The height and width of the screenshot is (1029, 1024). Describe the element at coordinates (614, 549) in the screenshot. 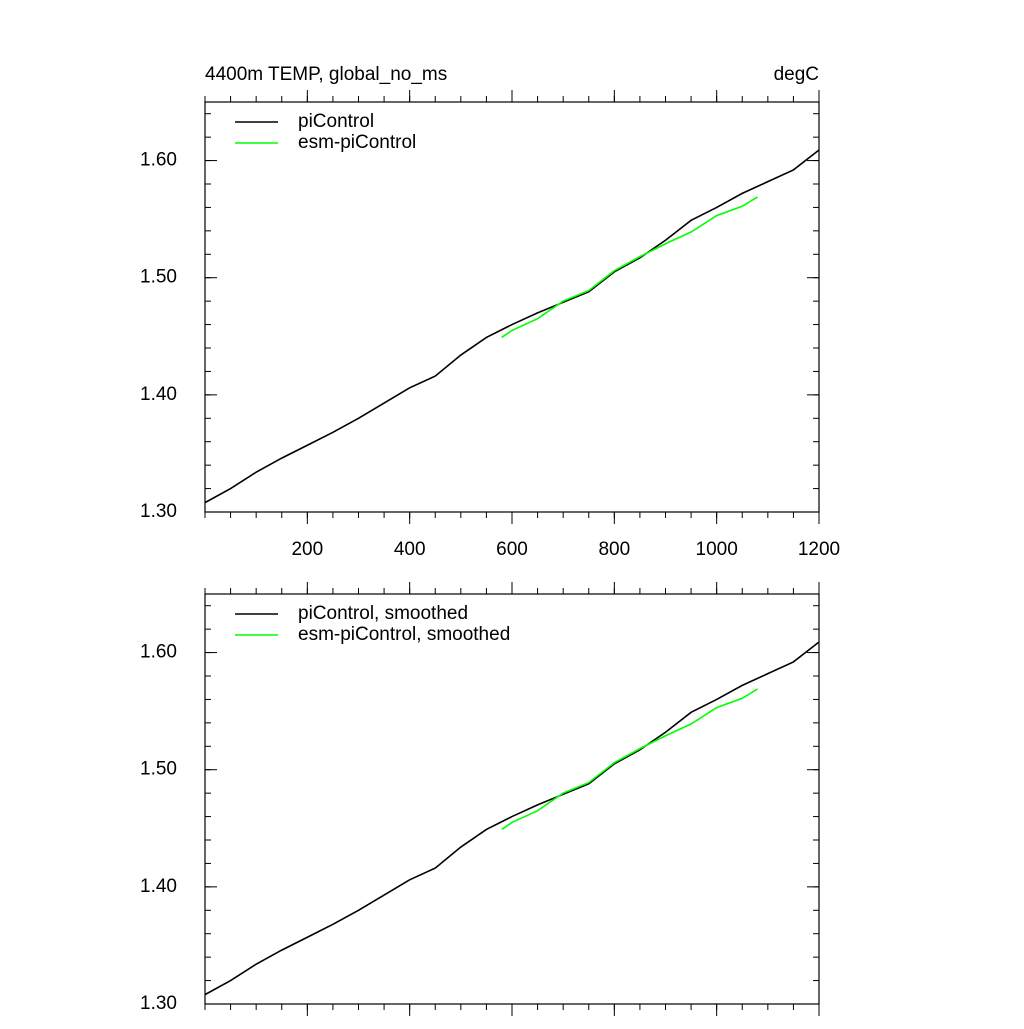

I see `x-tick-label: 800` at that location.